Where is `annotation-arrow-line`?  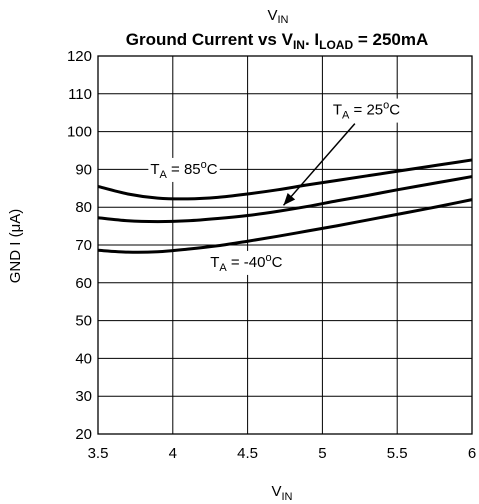 annotation-arrow-line is located at coordinates (319, 164).